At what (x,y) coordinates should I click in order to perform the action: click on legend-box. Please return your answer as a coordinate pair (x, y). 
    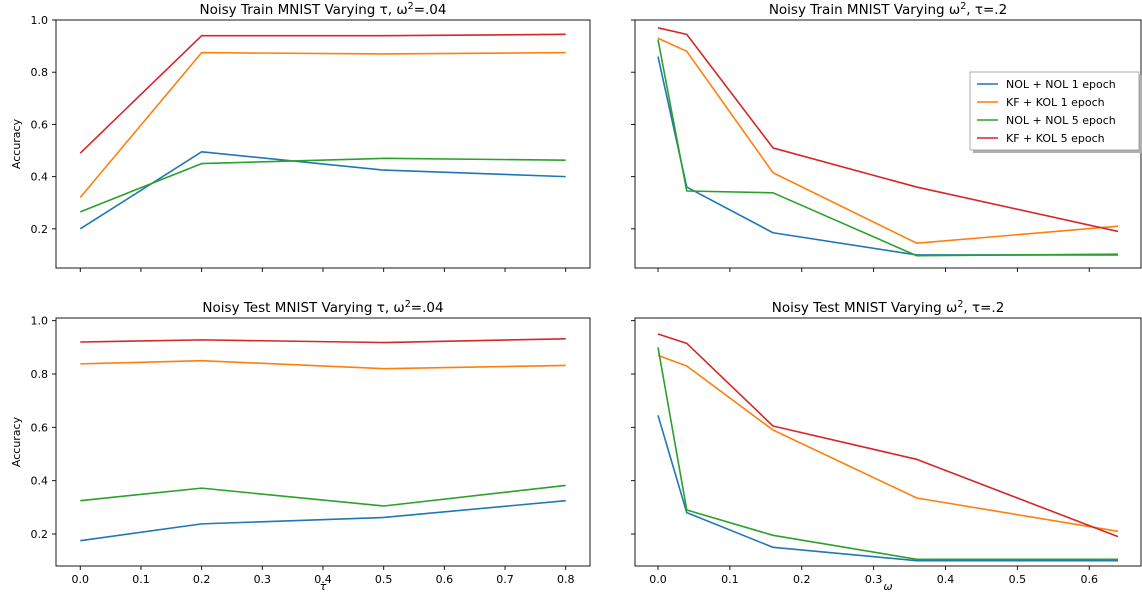
    Looking at the image, I should click on (1054, 111).